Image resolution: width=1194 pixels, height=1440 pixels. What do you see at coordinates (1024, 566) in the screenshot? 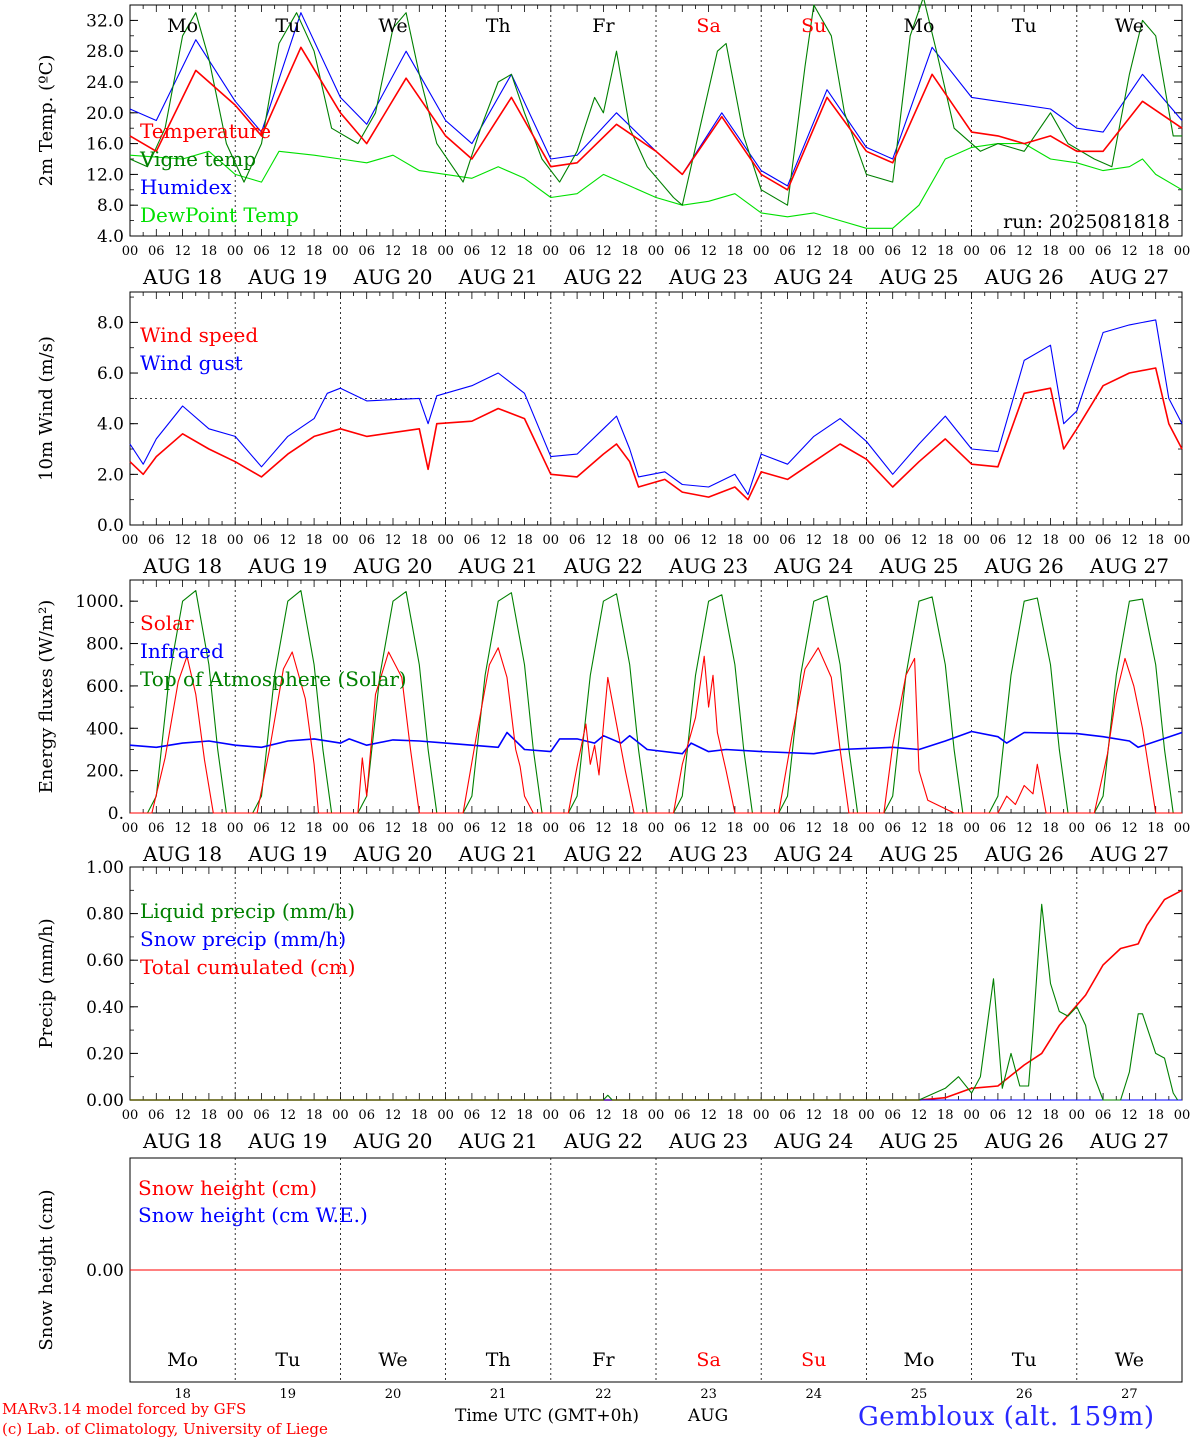
I see `date-label: AUG 26` at bounding box center [1024, 566].